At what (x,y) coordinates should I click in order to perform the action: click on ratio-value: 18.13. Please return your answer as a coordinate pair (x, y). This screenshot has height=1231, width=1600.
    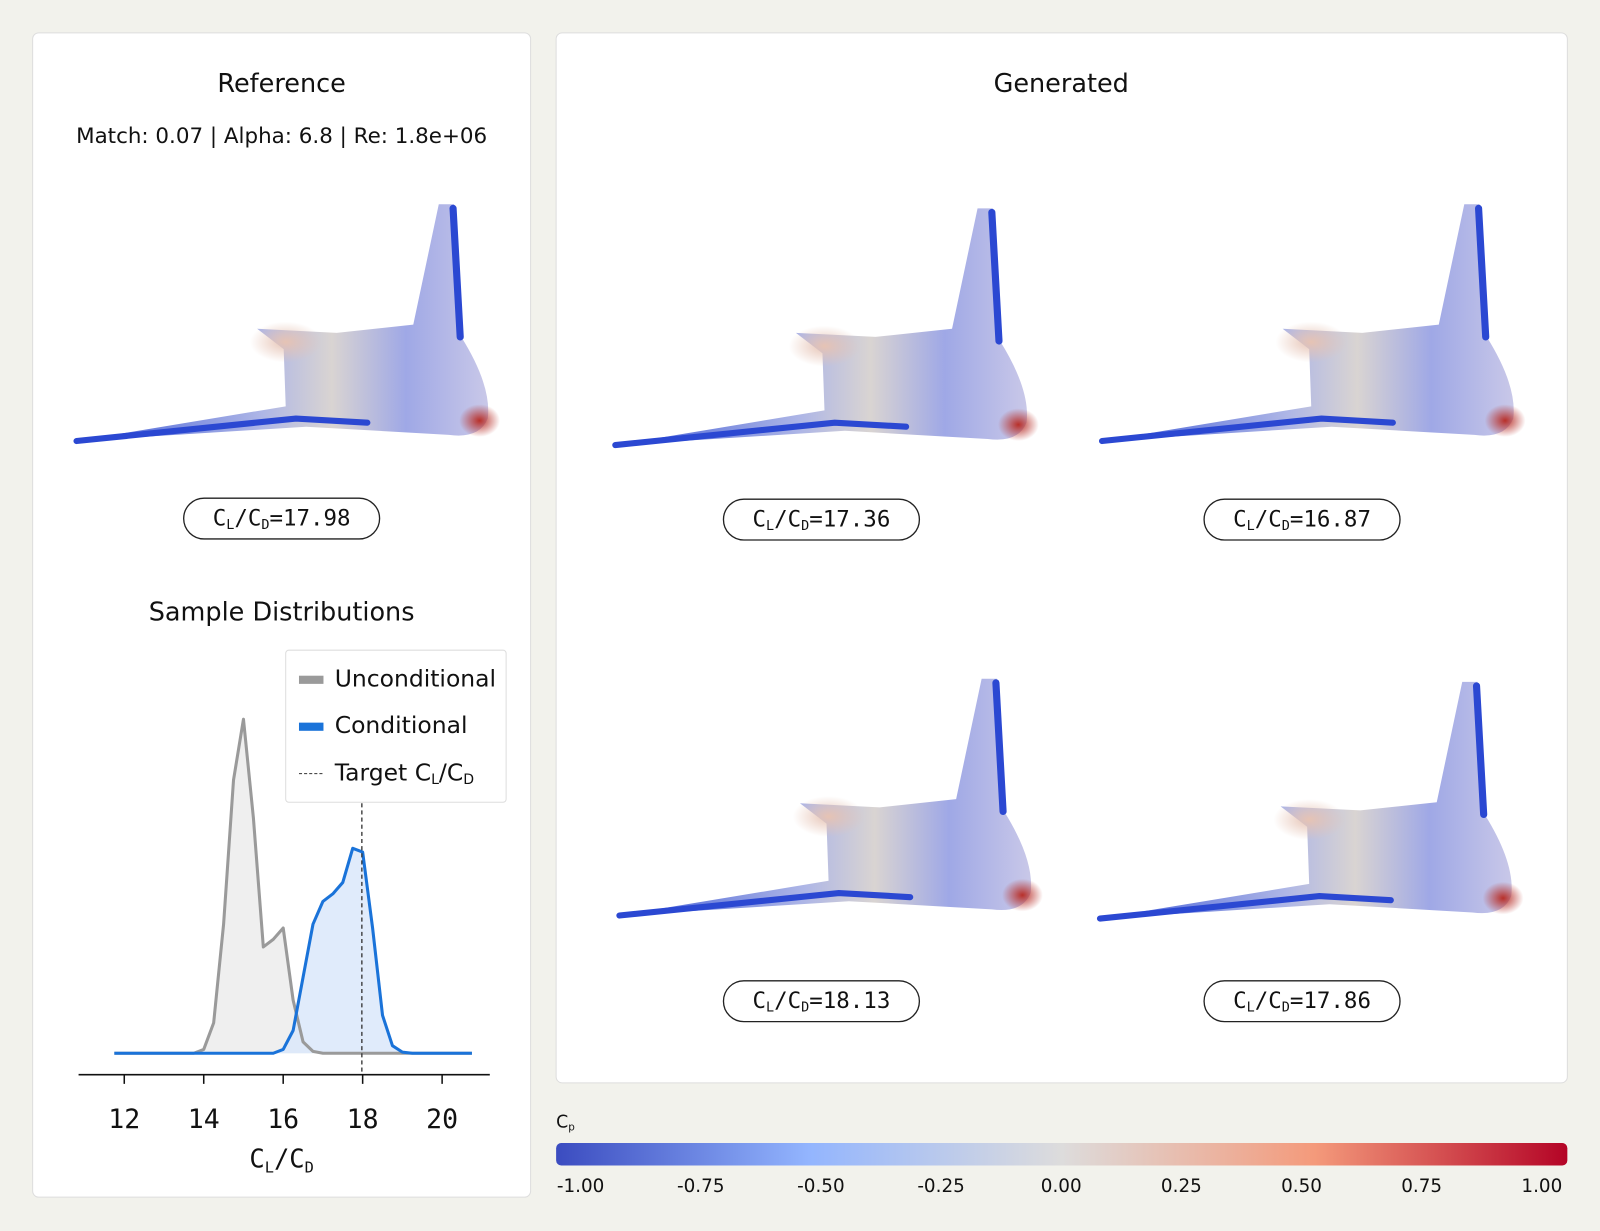
    Looking at the image, I should click on (857, 1001).